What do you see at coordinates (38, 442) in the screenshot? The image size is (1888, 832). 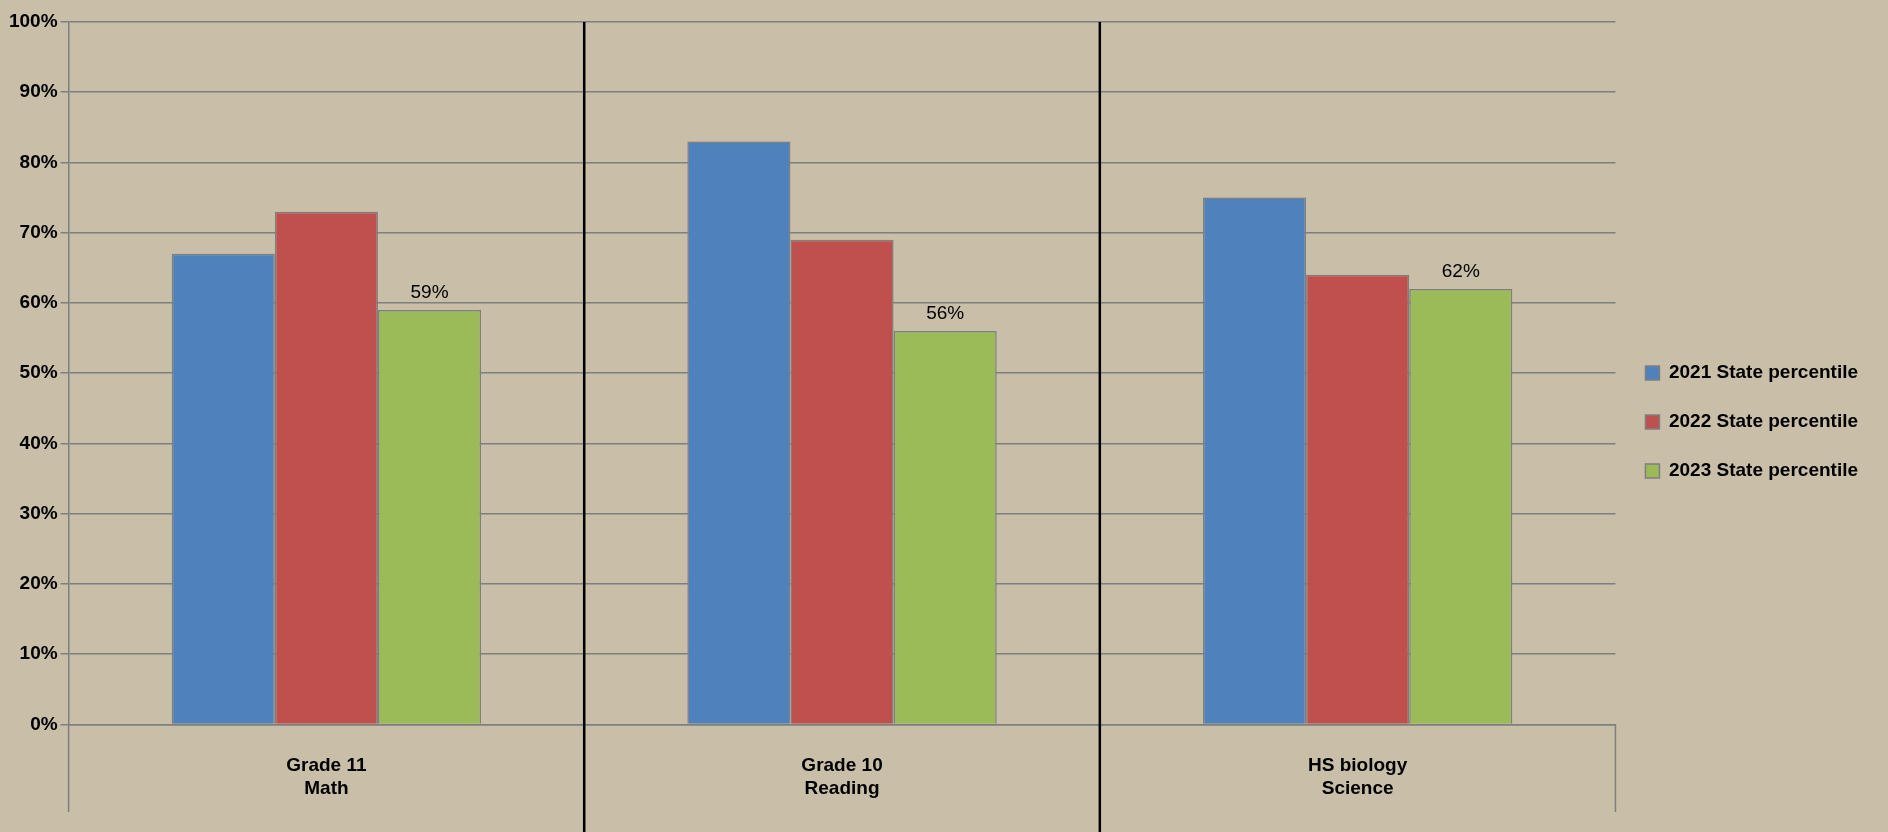 I see `y-tick-label: 40%` at bounding box center [38, 442].